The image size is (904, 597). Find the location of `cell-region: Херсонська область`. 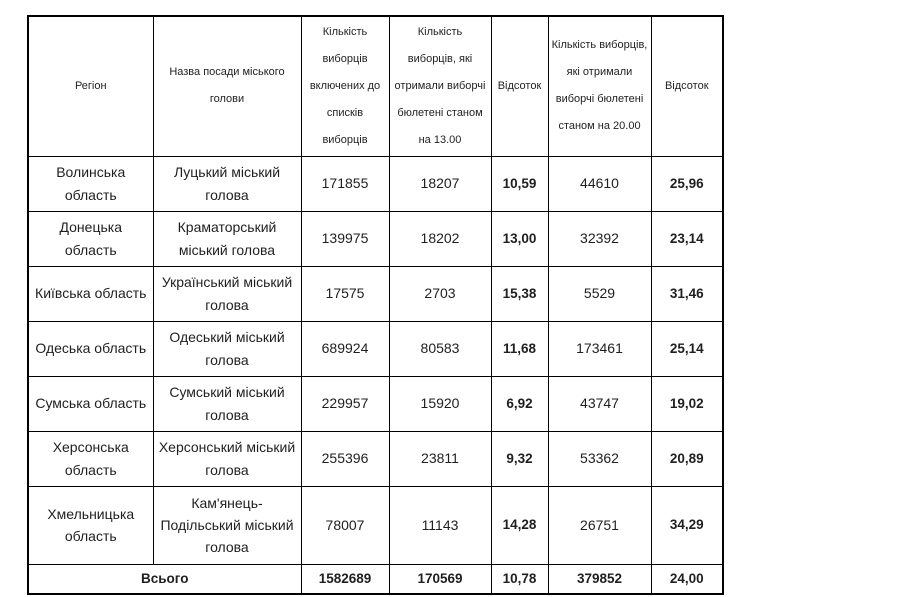

cell-region: Херсонська область is located at coordinates (90, 458).